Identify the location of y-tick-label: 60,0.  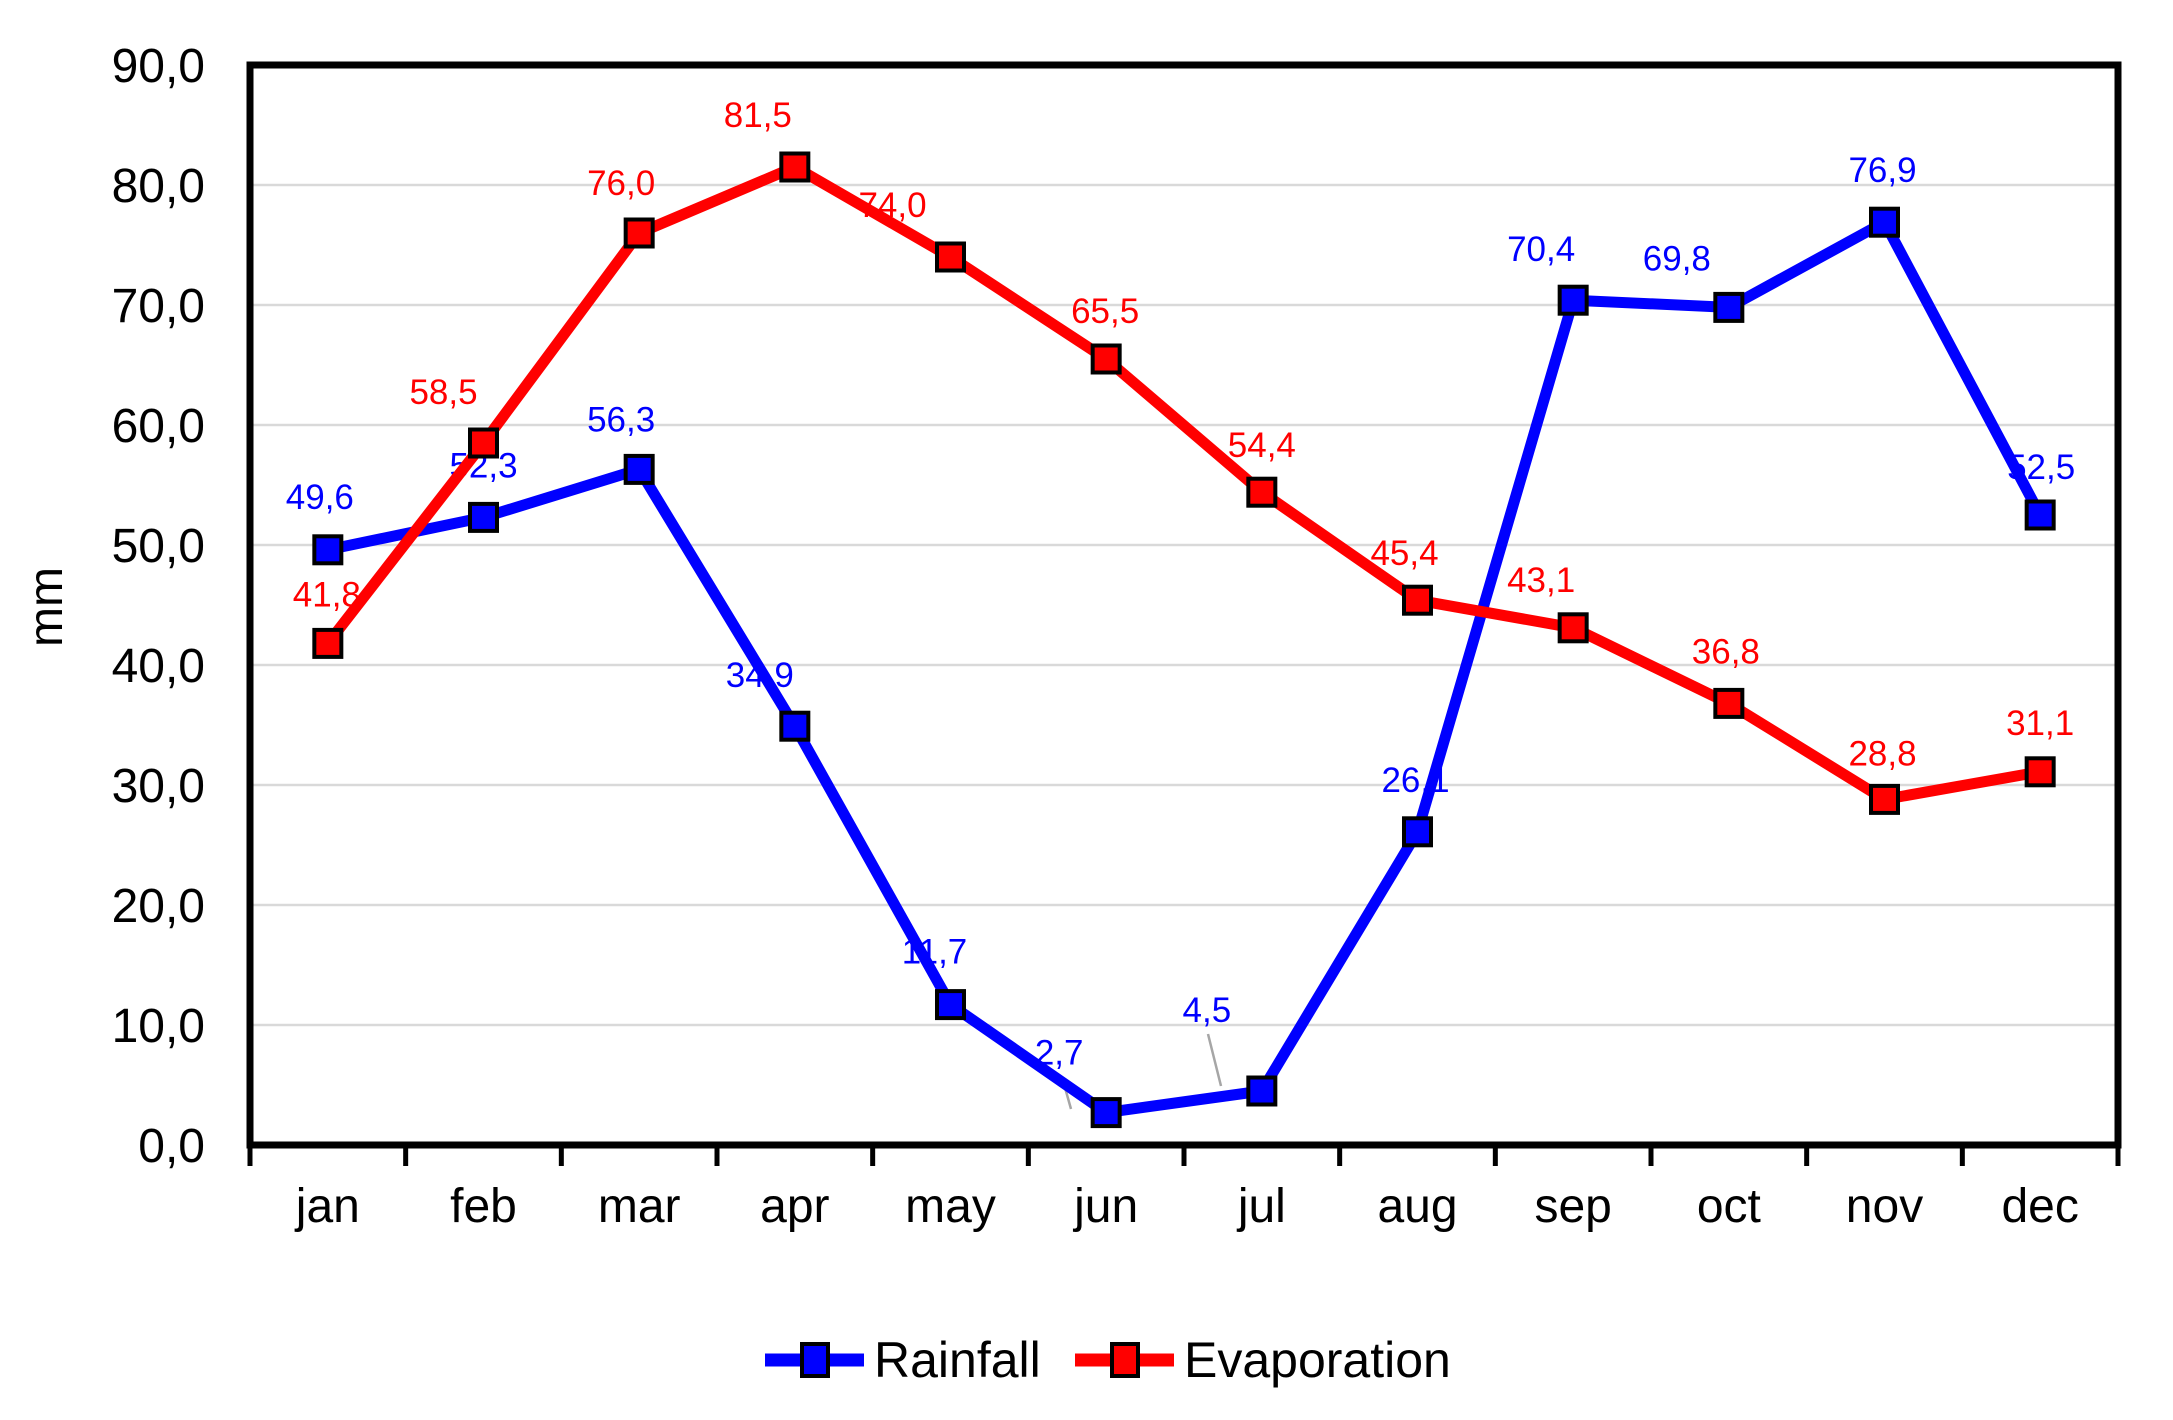
(158, 426).